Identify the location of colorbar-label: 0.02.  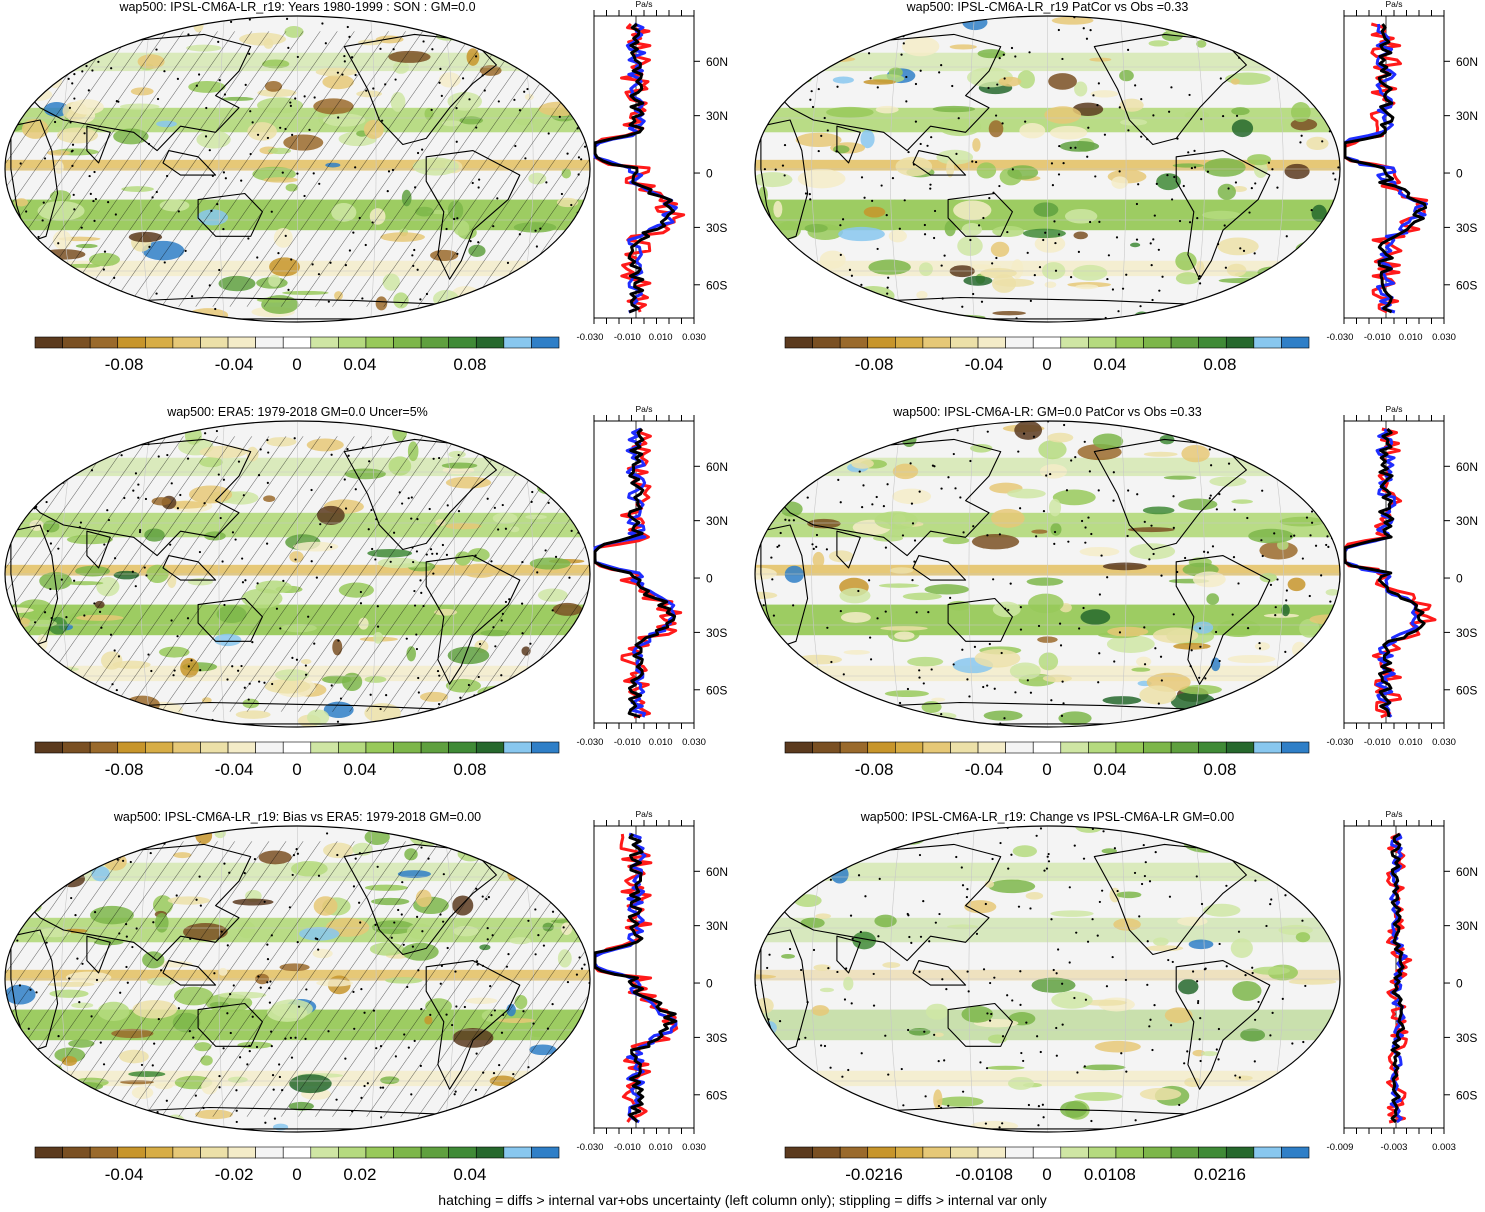
(359, 1174).